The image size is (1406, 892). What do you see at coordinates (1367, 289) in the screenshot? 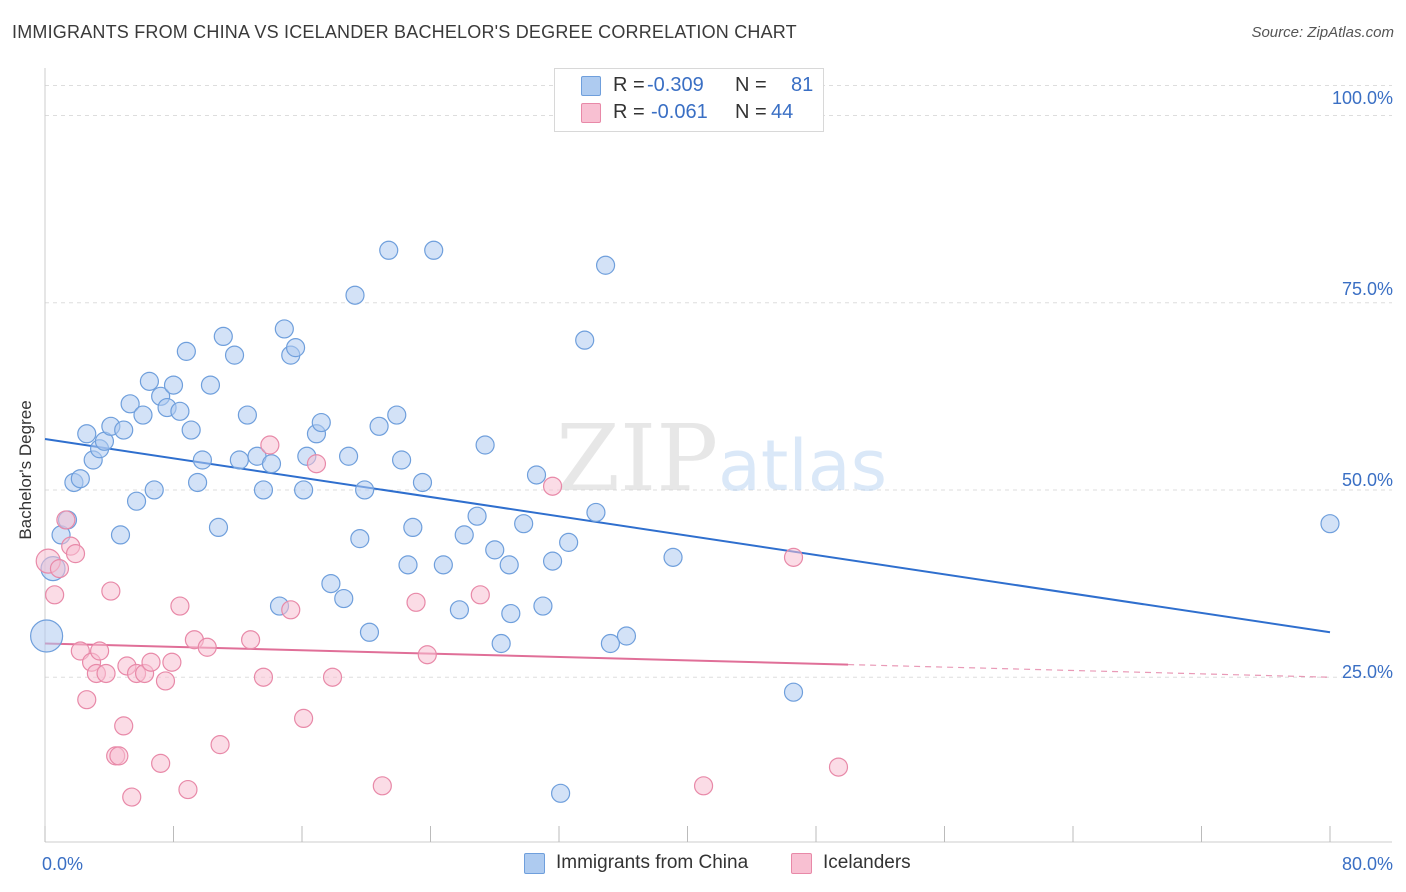
I see `y-tick-label-75: 75.0%` at bounding box center [1367, 289].